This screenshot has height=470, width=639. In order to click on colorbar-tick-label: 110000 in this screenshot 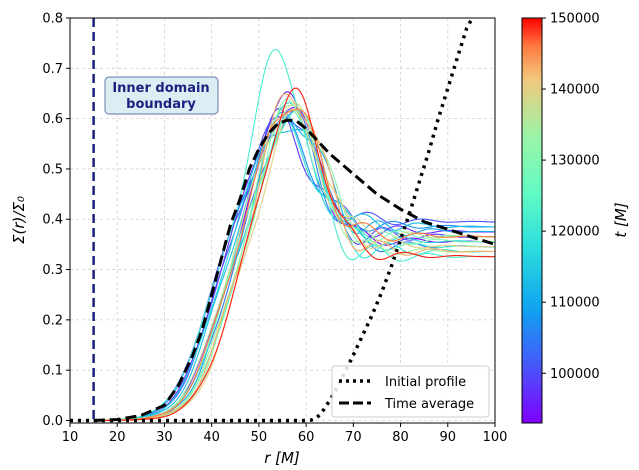, I will do `click(575, 303)`.